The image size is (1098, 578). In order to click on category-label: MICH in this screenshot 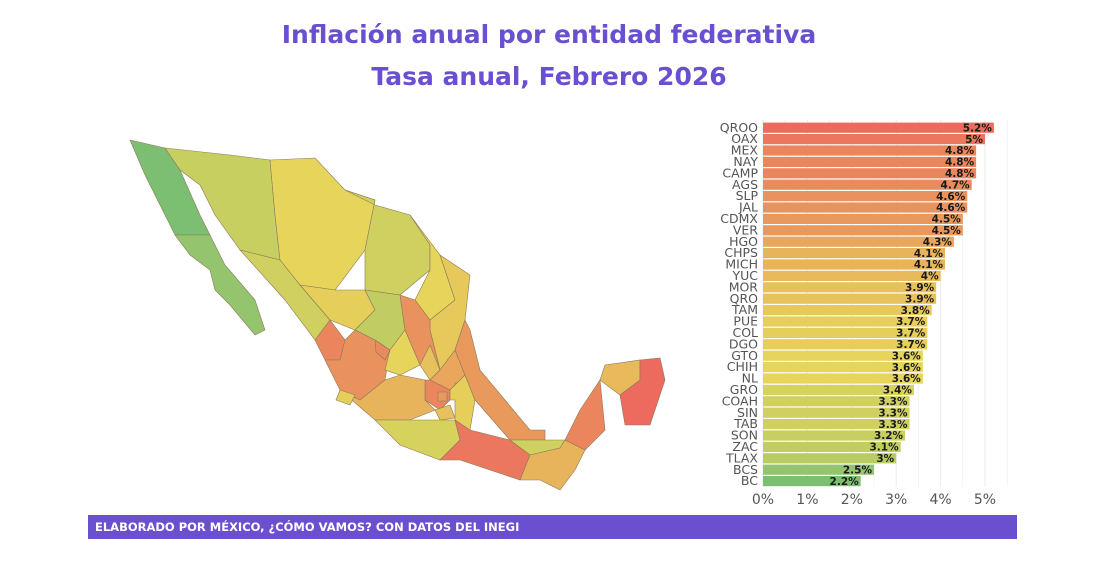, I will do `click(741, 264)`.